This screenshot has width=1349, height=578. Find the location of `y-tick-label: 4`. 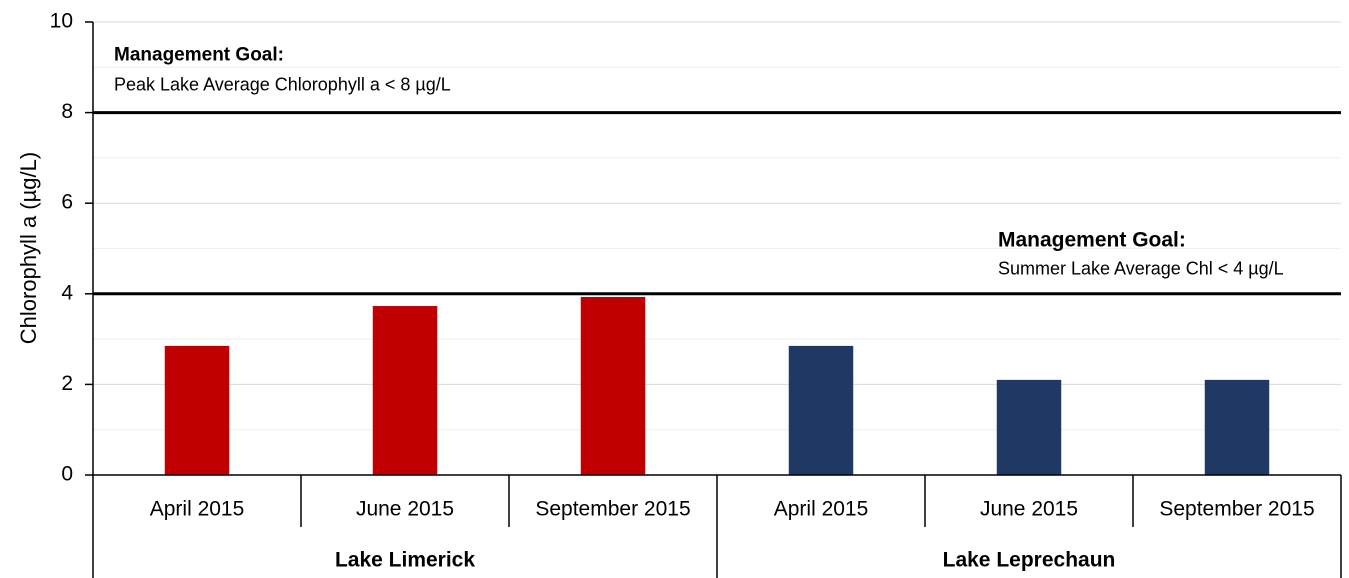

y-tick-label: 4 is located at coordinates (67, 292).